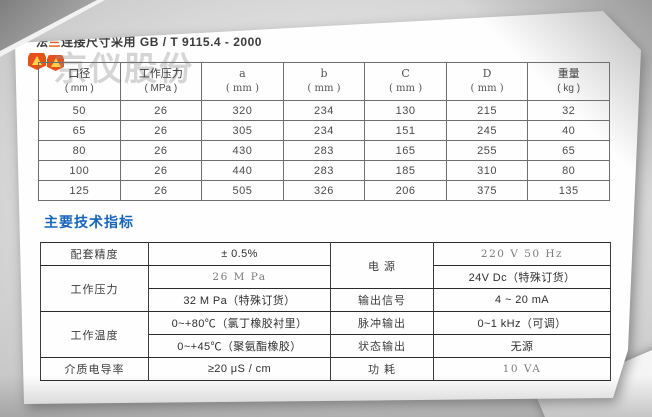  What do you see at coordinates (405, 110) in the screenshot?
I see `table-cell: 130` at bounding box center [405, 110].